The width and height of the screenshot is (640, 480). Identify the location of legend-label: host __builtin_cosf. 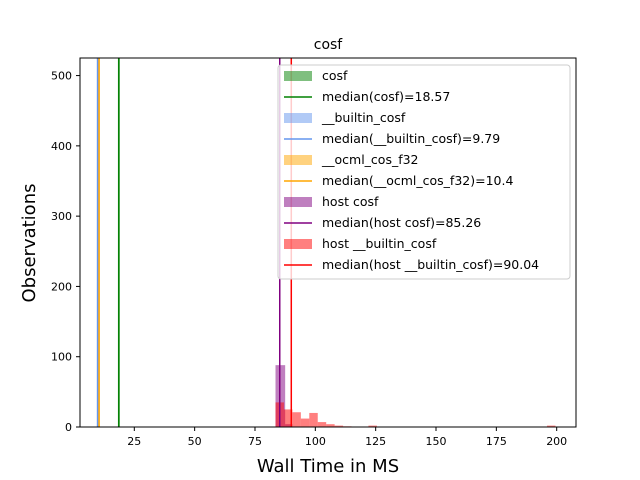
(379, 243).